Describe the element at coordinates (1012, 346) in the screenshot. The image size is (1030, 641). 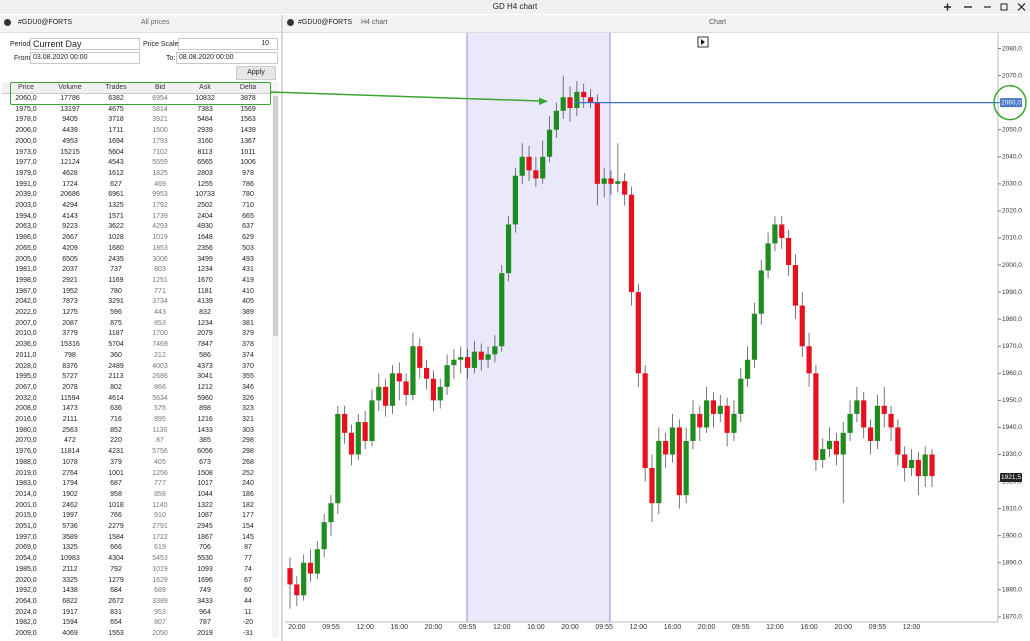
I see `y-tick-label: 1970,0` at that location.